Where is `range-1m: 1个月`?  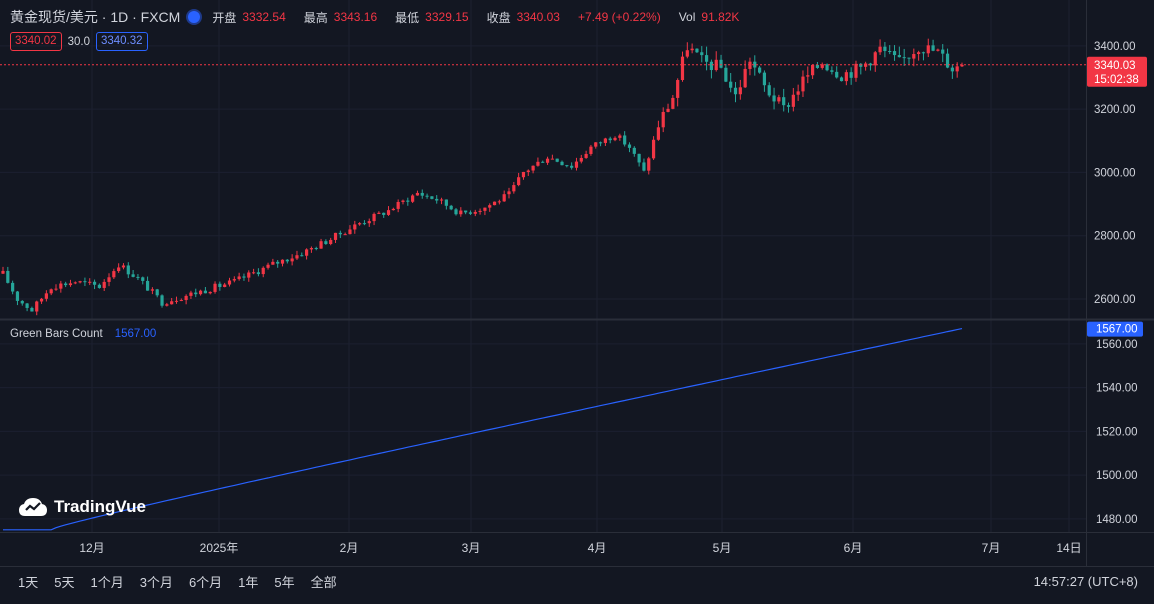
range-1m: 1个月 is located at coordinates (107, 582).